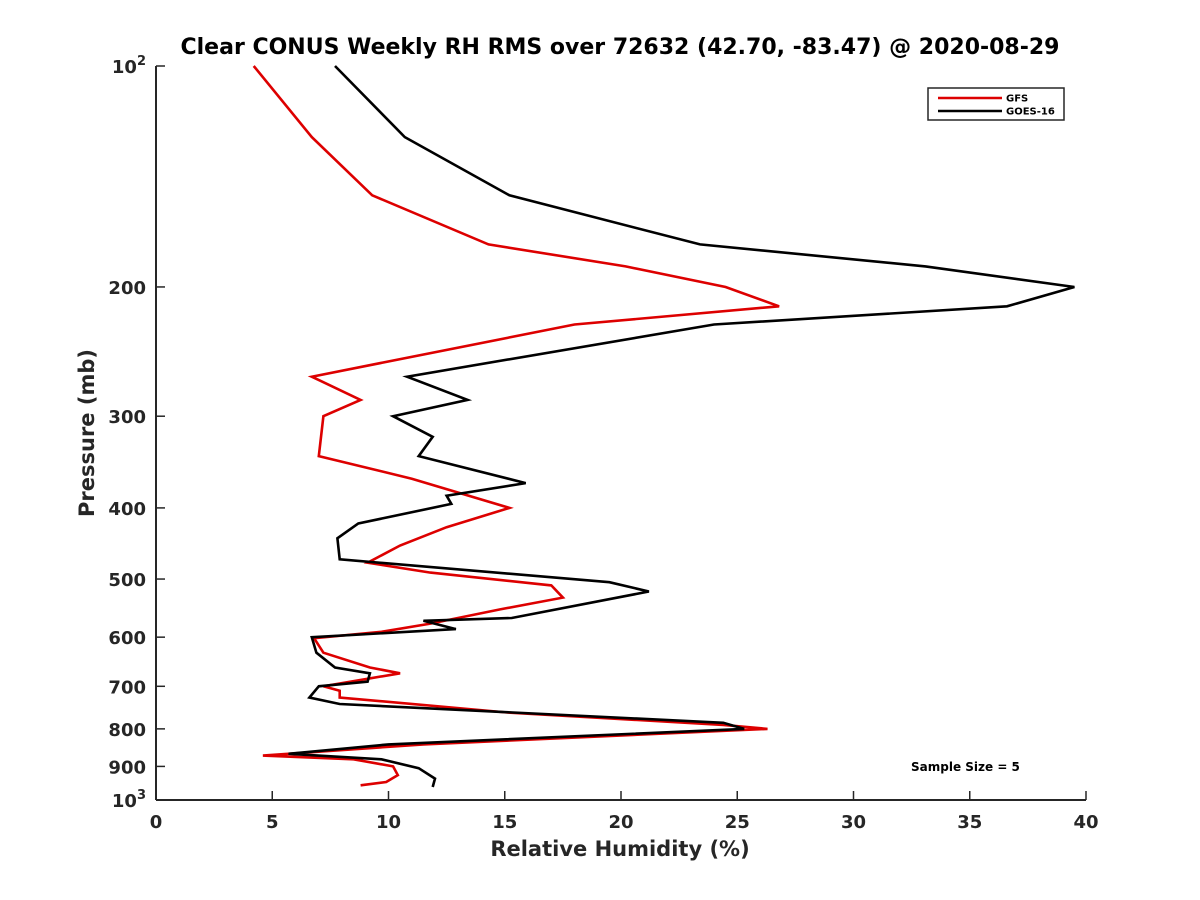 The width and height of the screenshot is (1200, 900). Describe the element at coordinates (619, 849) in the screenshot. I see `x-axis-label: Relative Humidity (%)` at that location.